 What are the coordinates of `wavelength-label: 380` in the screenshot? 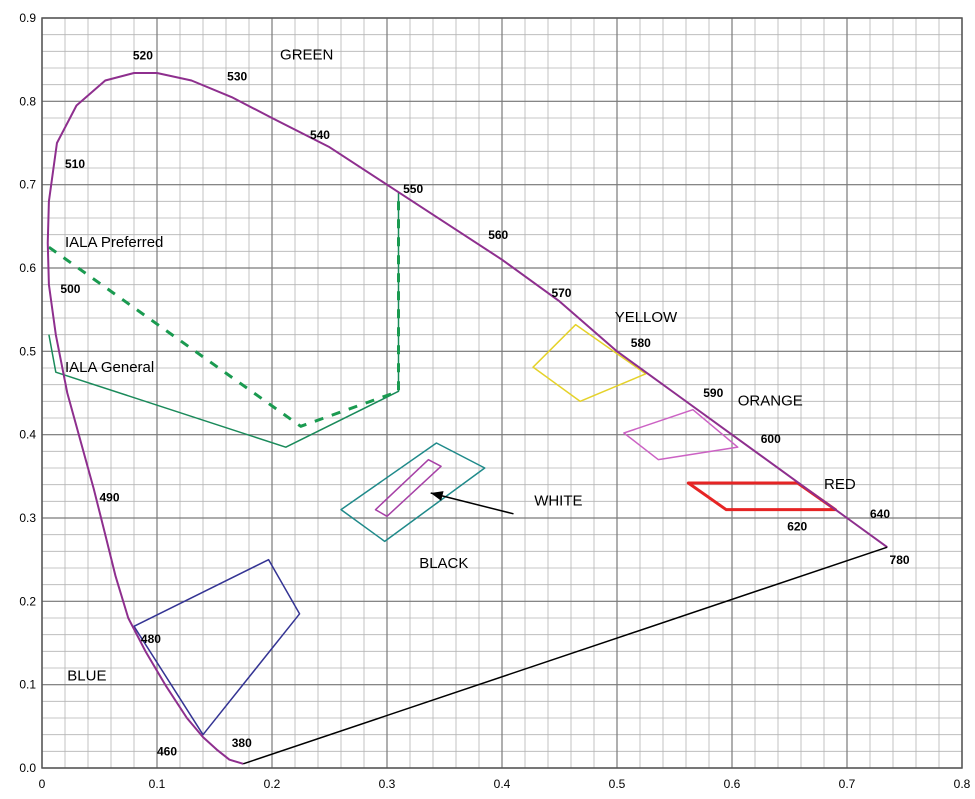 It's located at (242, 743).